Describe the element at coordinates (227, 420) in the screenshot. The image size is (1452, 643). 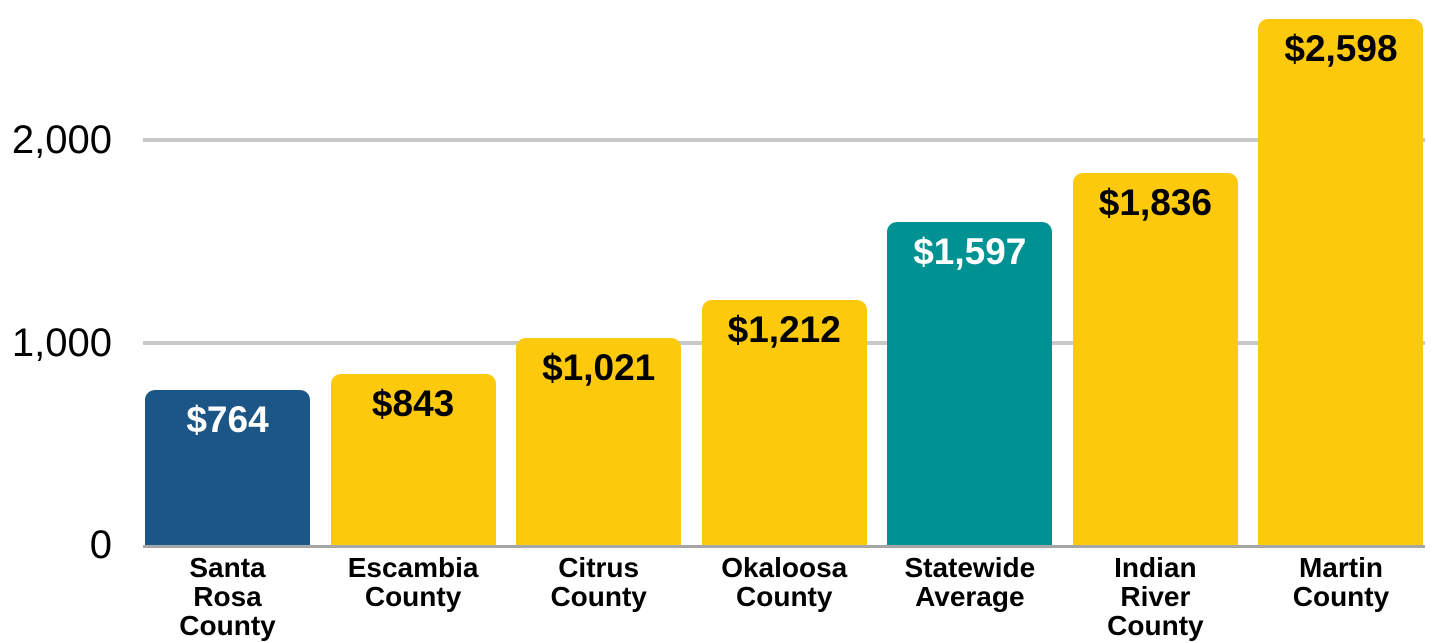
I see `bar-value-label: $764` at that location.